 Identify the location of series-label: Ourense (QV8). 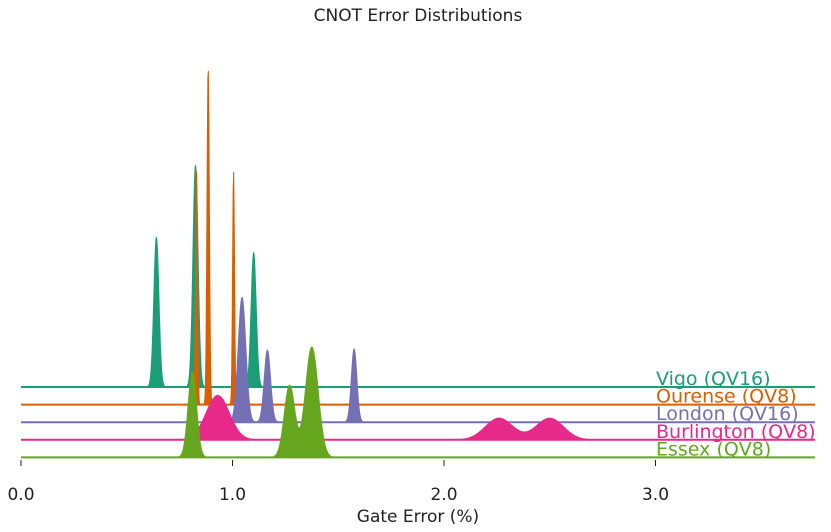
(726, 397).